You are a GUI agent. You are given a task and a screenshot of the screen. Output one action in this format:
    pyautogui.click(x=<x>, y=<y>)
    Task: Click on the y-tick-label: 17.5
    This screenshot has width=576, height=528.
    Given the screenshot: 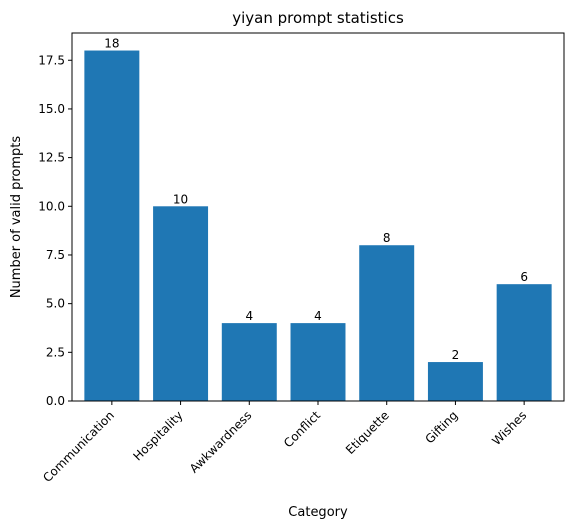 What is the action you would take?
    pyautogui.click(x=51, y=60)
    